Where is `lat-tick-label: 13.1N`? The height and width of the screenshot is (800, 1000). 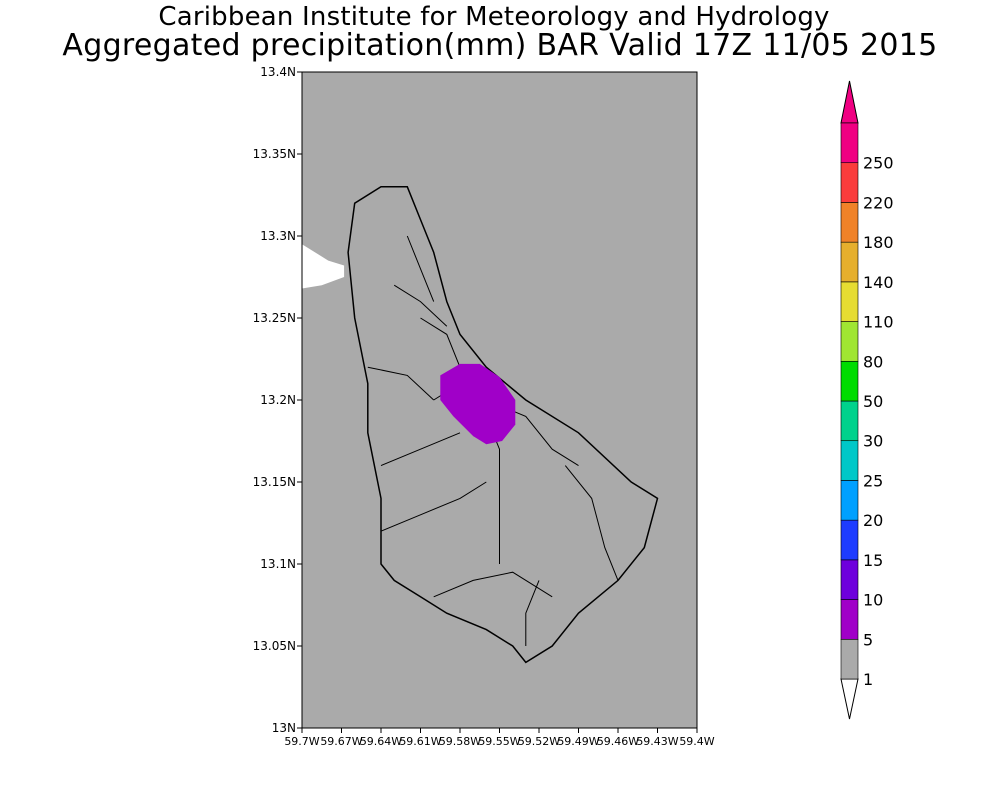 lat-tick-label: 13.1N is located at coordinates (278, 564).